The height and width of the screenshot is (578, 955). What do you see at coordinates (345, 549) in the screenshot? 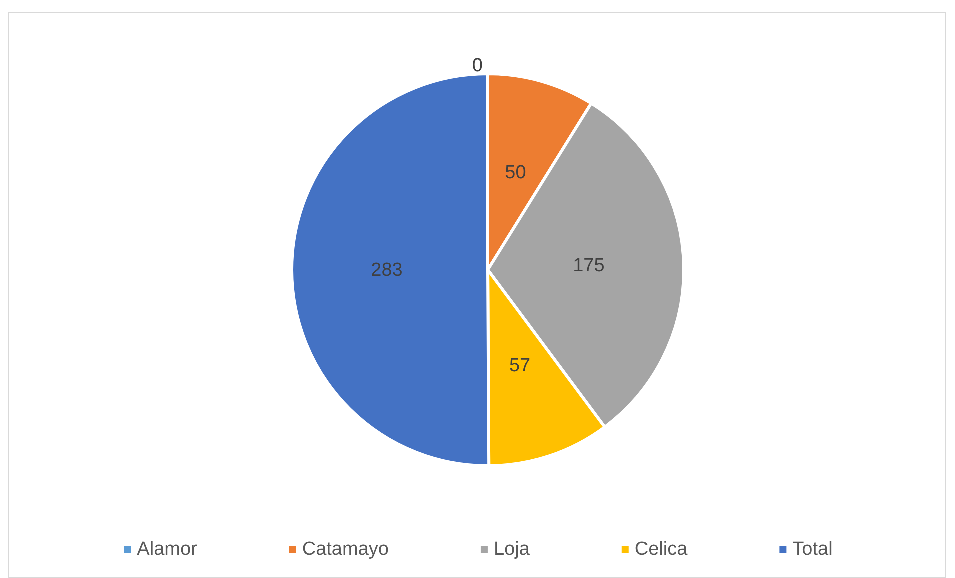
I see `legend-label: Catamayo` at bounding box center [345, 549].